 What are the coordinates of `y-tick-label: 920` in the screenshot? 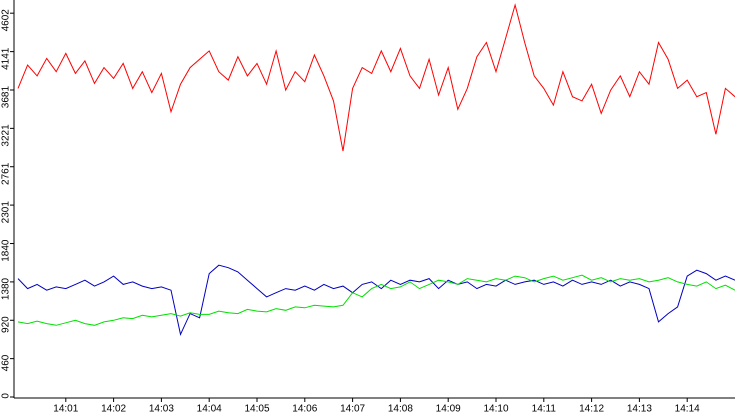 It's located at (6, 324).